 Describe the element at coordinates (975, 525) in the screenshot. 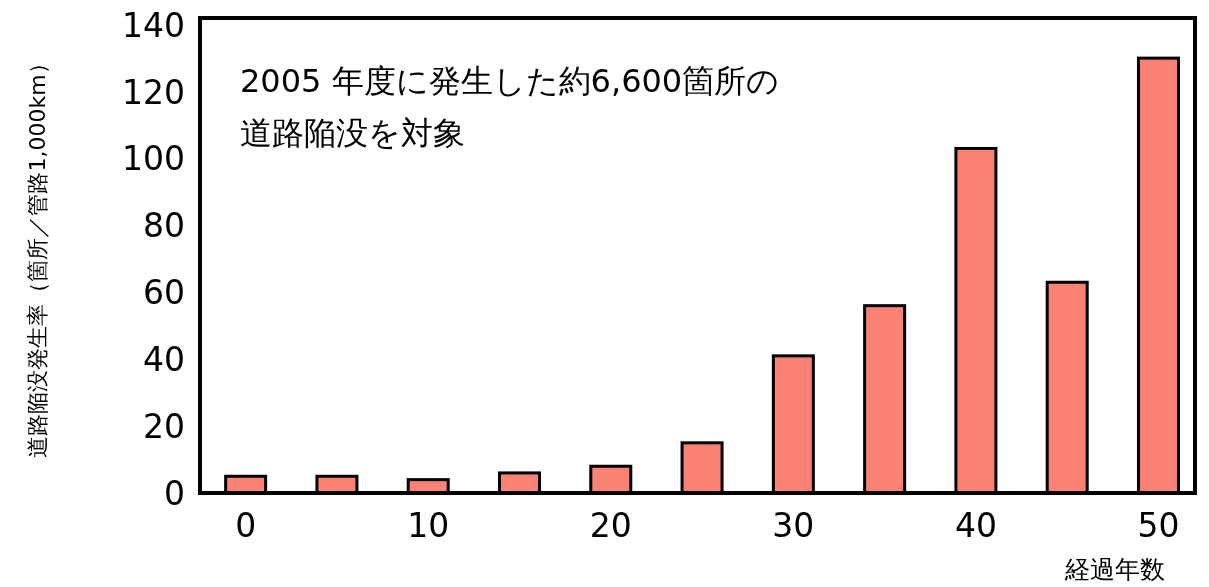

I see `x-tick-label: 40` at that location.